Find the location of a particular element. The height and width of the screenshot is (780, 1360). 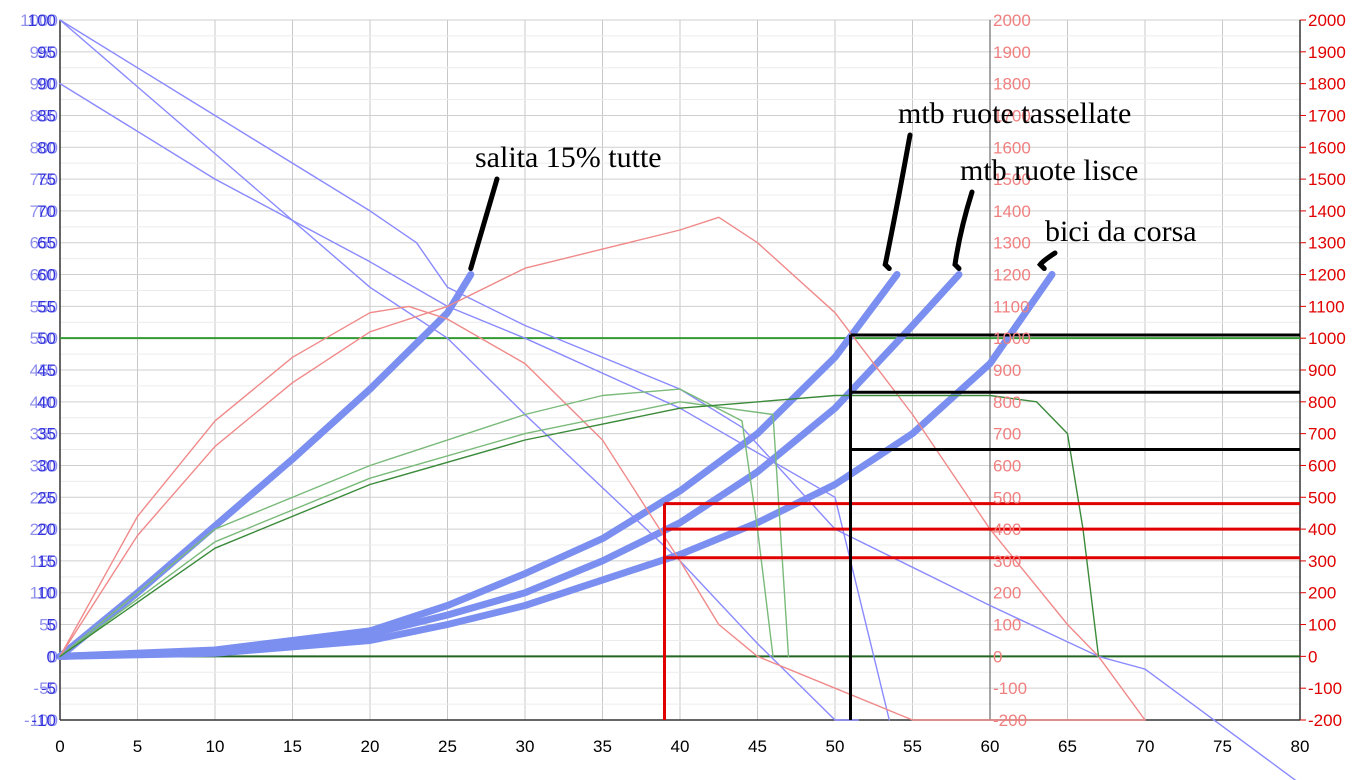

y-tick-label-left: -10 is located at coordinates (43, 720).